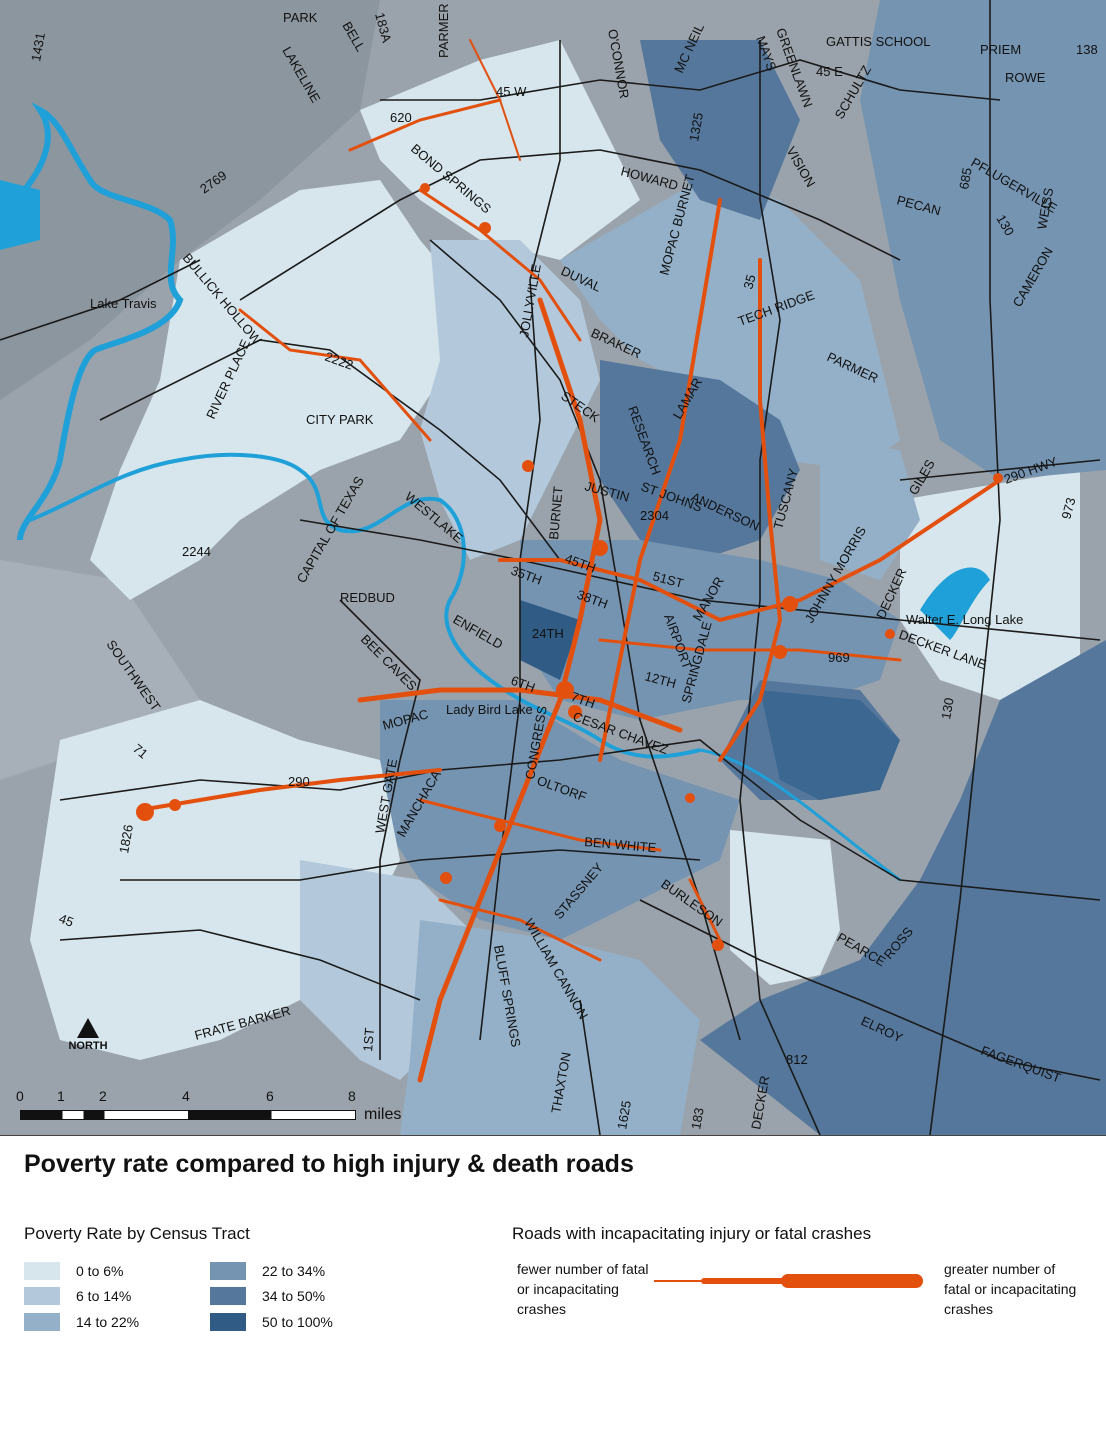 Image resolution: width=1106 pixels, height=1432 pixels. Describe the element at coordinates (368, 1039) in the screenshot. I see `road-label: 1ST` at that location.